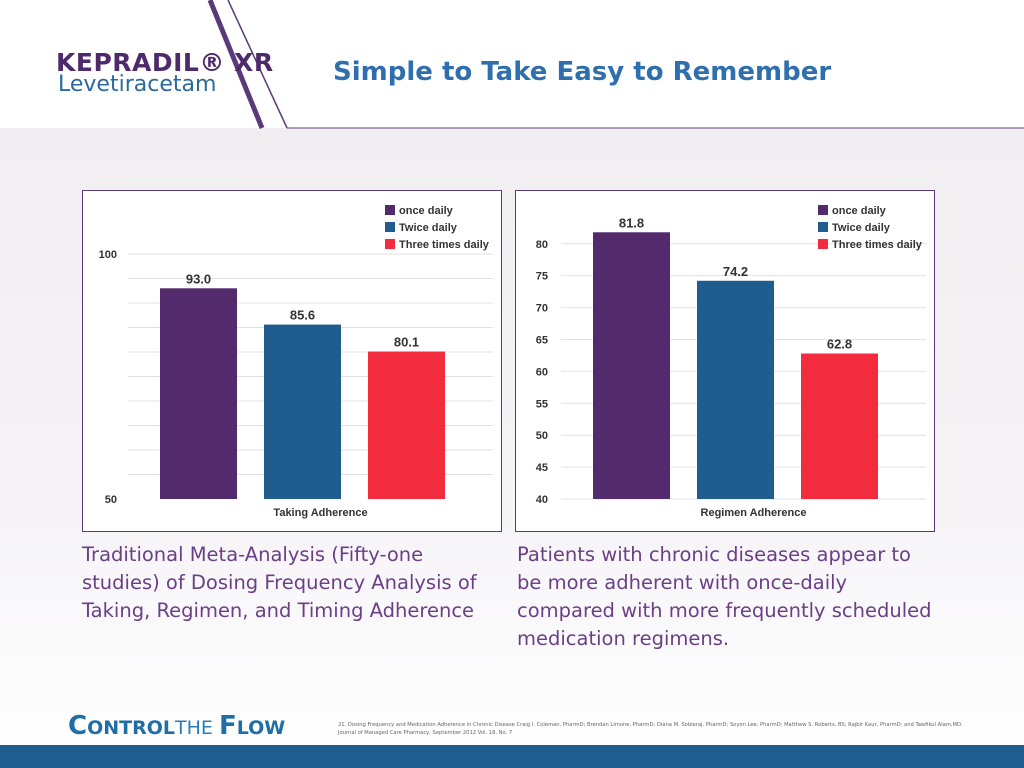 This screenshot has width=1024, height=768. I want to click on data-label: 81.8, so click(631, 222).